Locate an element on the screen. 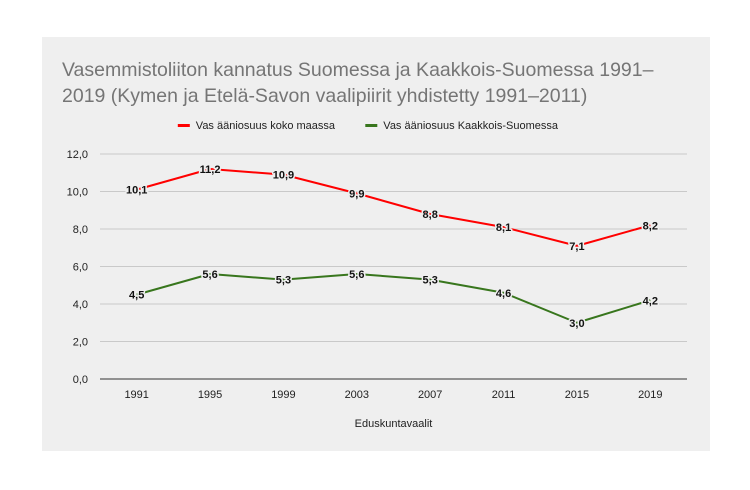  y-tick-label: 12,0 is located at coordinates (77, 155).